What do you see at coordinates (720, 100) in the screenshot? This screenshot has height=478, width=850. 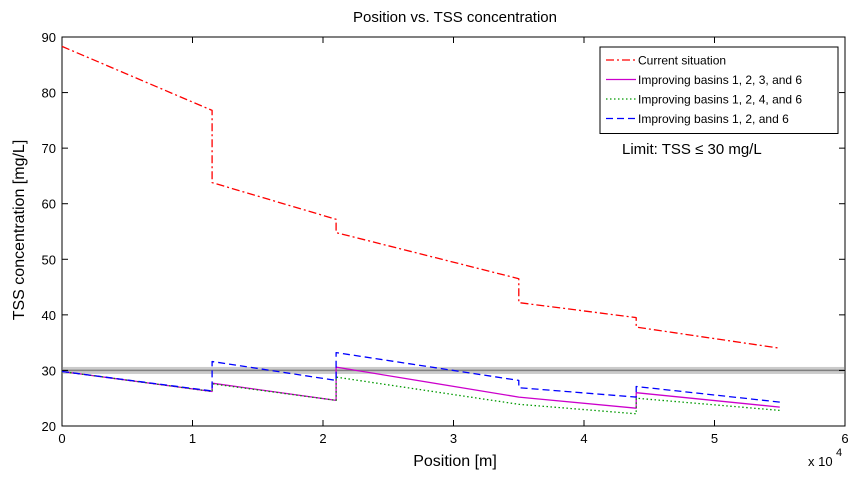 I see `legend-label-3: Improving basins 1, 2, 4, and 6` at bounding box center [720, 100].